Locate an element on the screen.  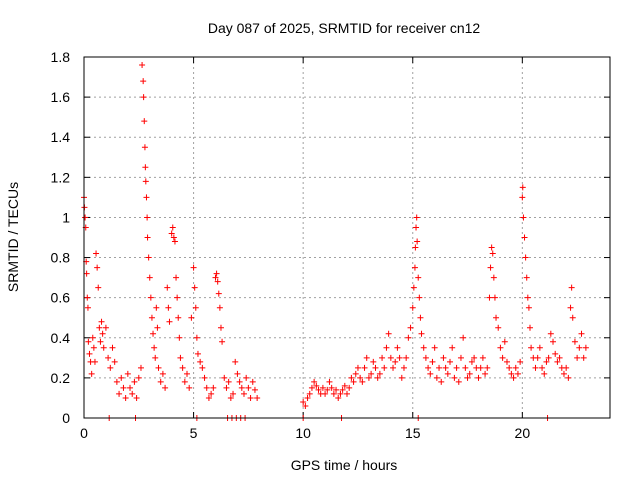
y-axis-label: SRMTID / TECUs is located at coordinates (13, 237).